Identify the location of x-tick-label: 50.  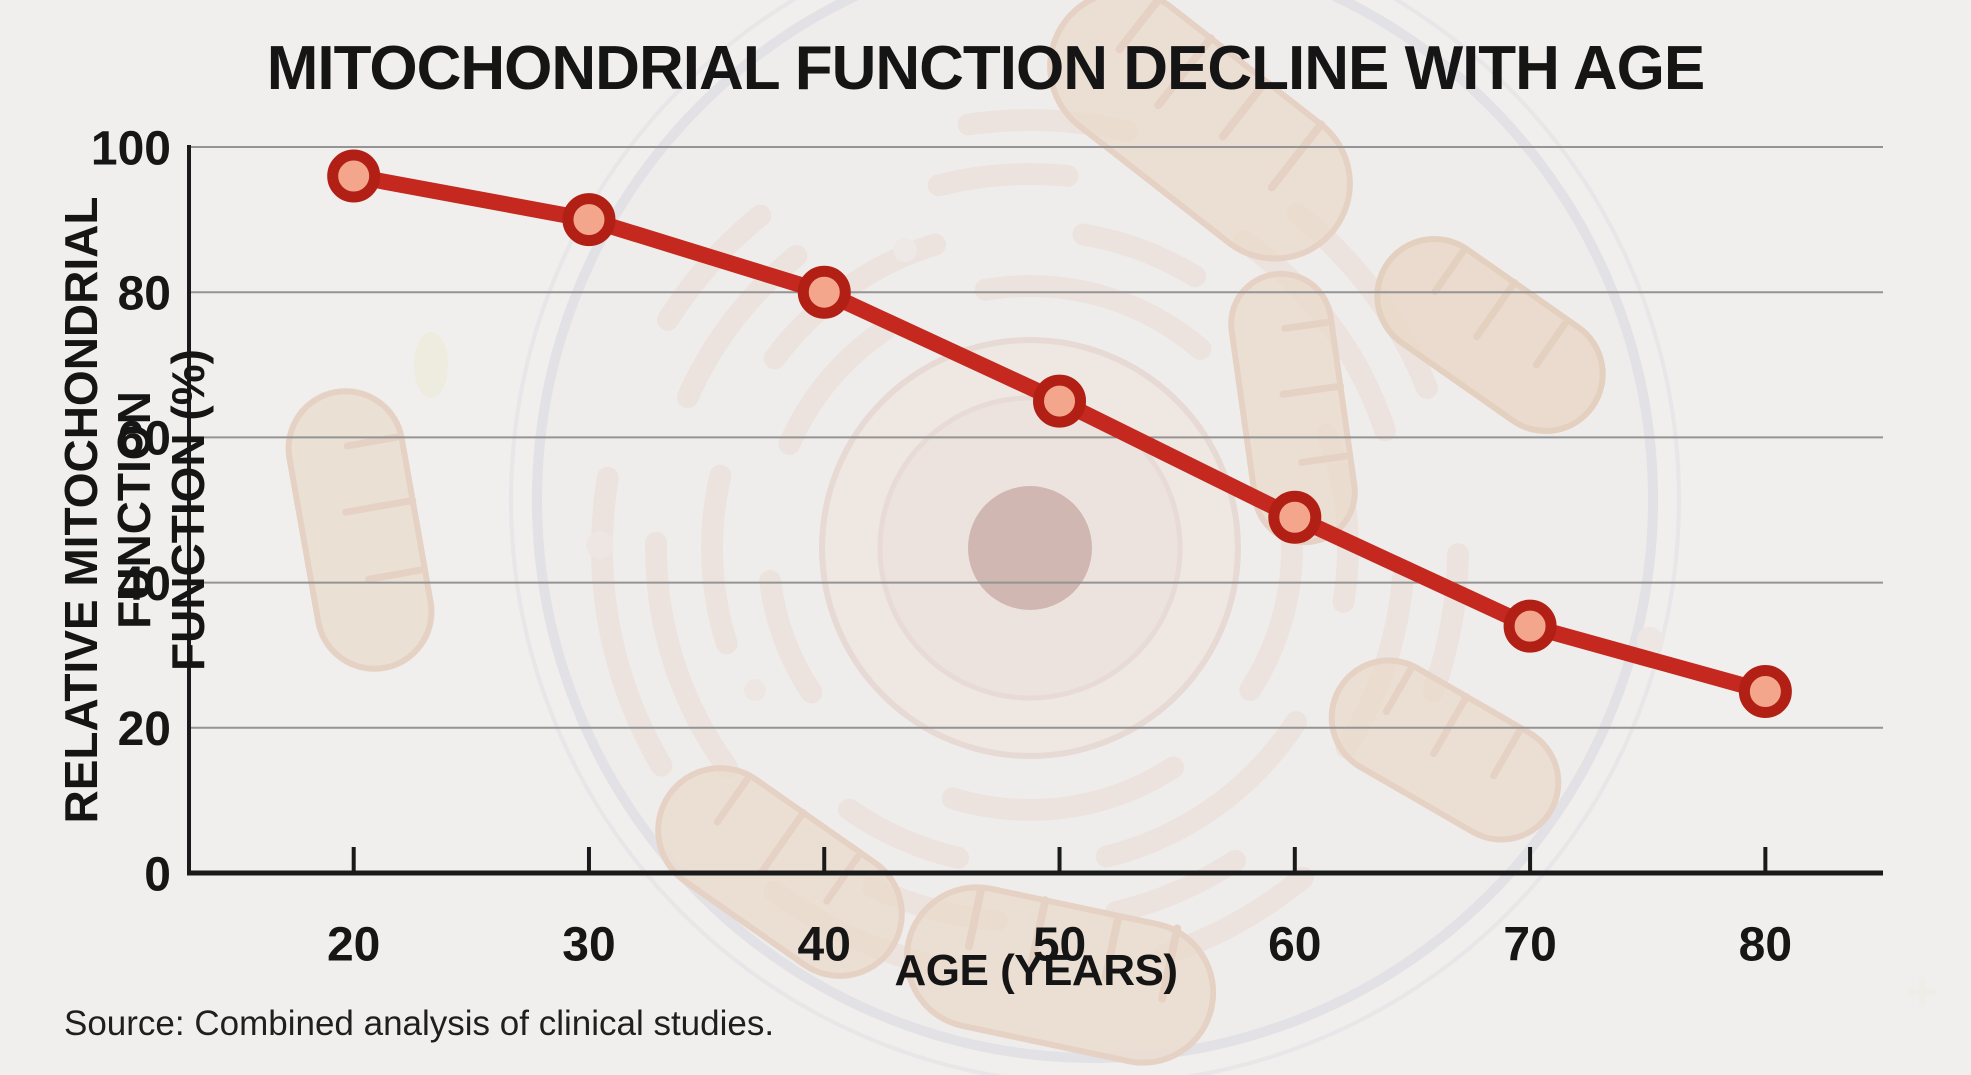
(1059, 944).